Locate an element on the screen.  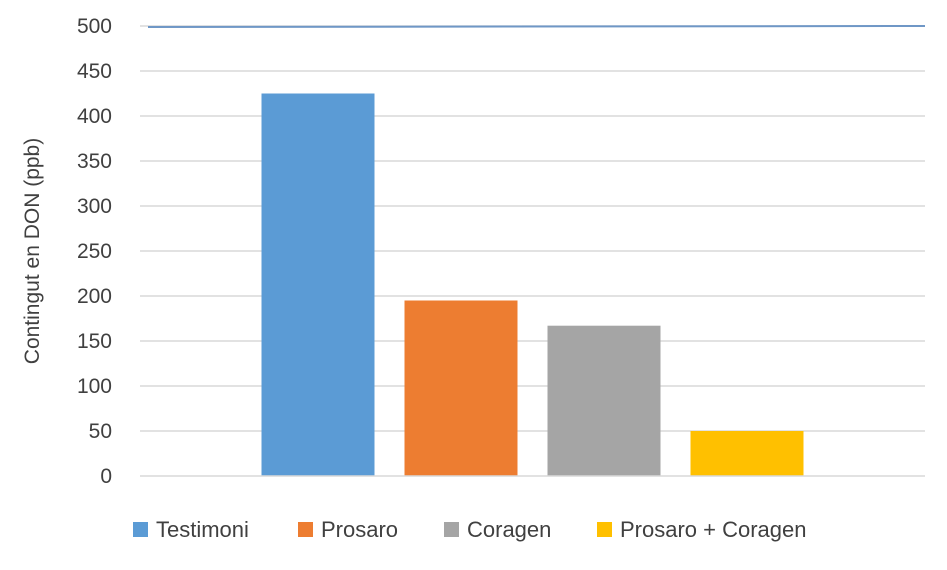
y-tick-label-350: 350 is located at coordinates (94, 161).